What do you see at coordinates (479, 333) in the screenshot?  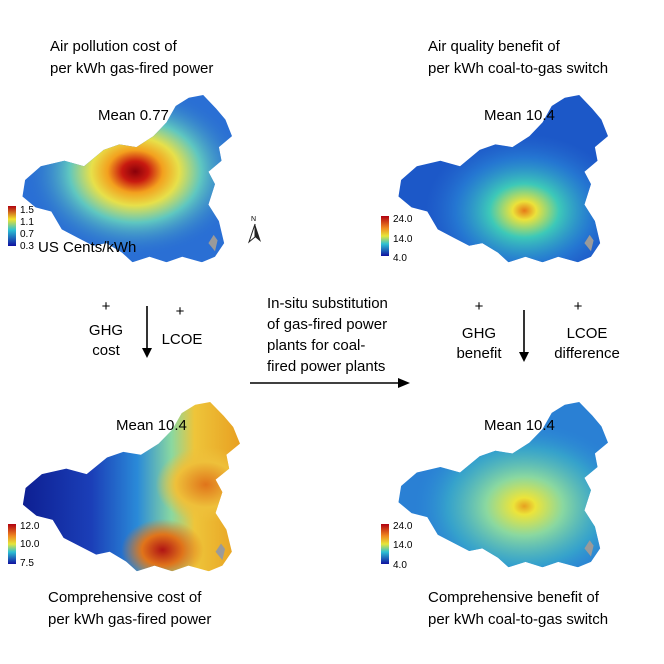 I see `ghg-benefit-label: GHG` at bounding box center [479, 333].